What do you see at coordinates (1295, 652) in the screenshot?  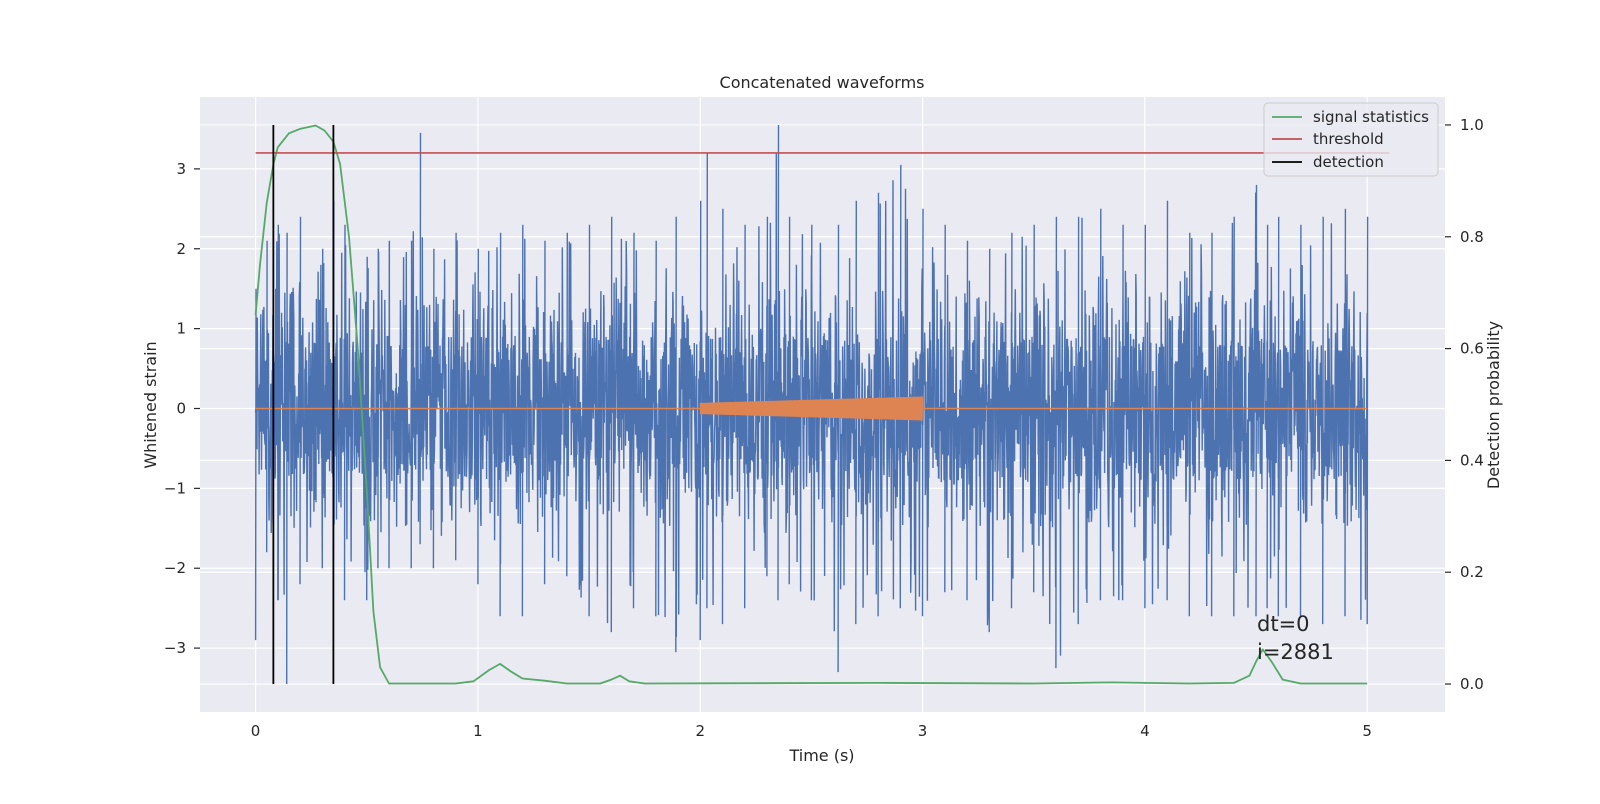 I see `annotation-index: i=2881` at bounding box center [1295, 652].